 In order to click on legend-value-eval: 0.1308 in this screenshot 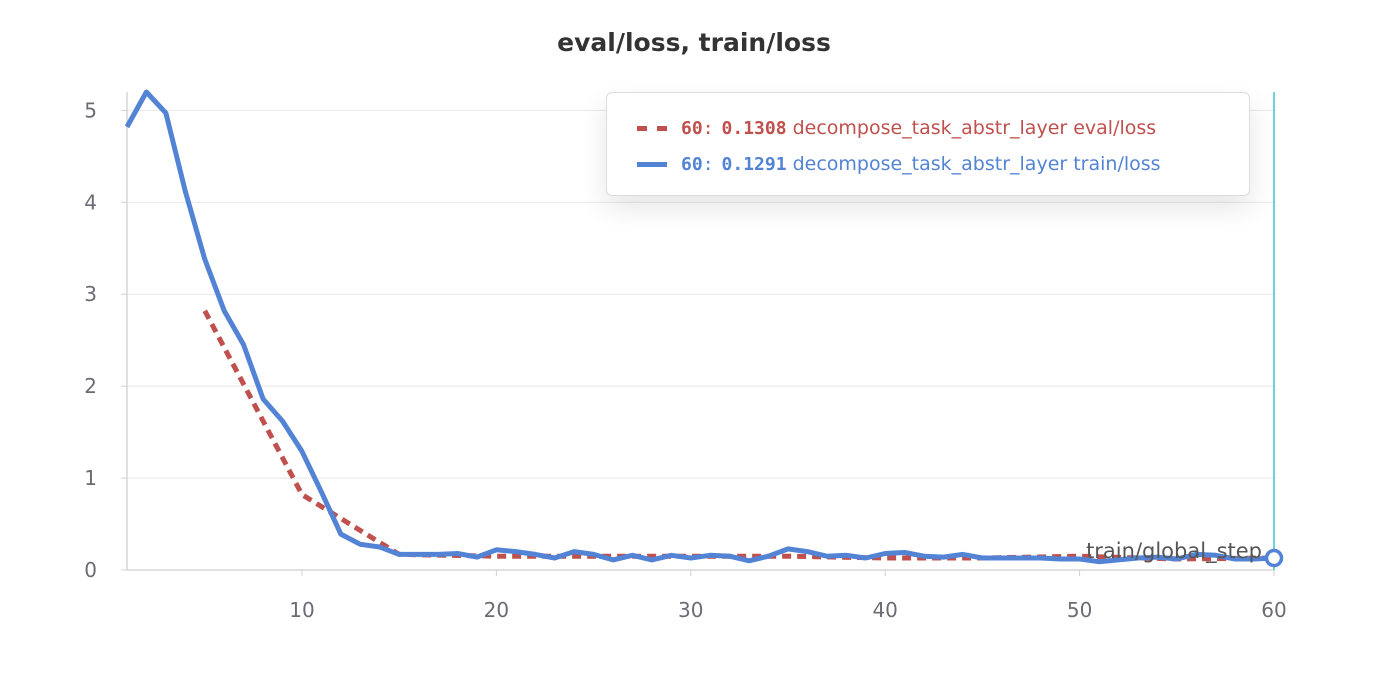, I will do `click(754, 128)`.